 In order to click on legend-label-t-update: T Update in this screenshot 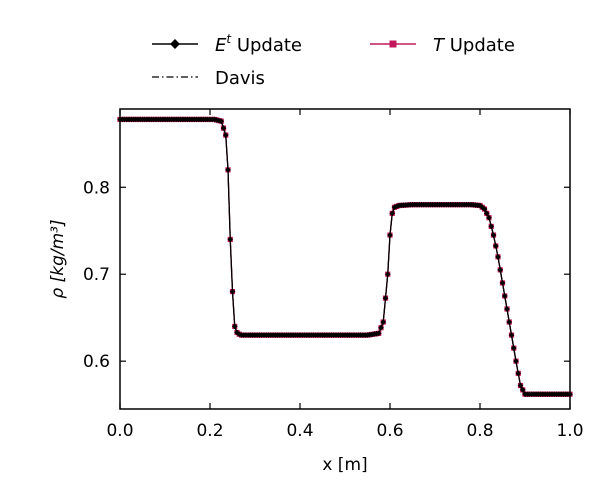, I will do `click(474, 45)`.